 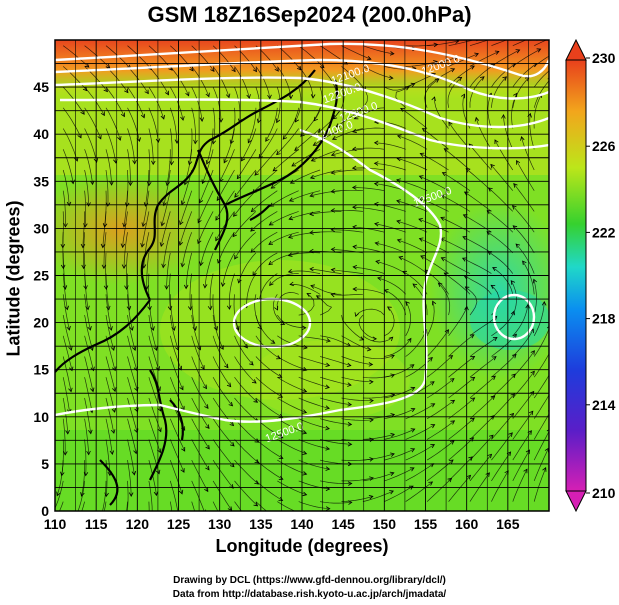 What do you see at coordinates (508, 524) in the screenshot?
I see `x-tick-label: 165` at bounding box center [508, 524].